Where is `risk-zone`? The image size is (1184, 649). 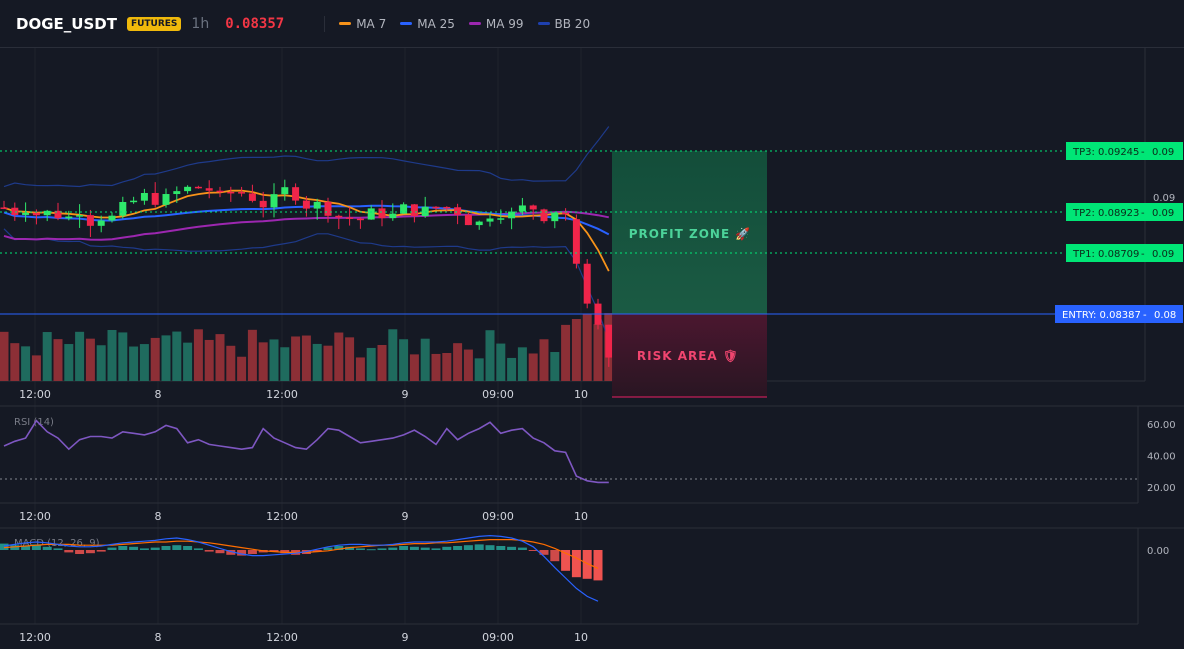 risk-zone is located at coordinates (689, 355).